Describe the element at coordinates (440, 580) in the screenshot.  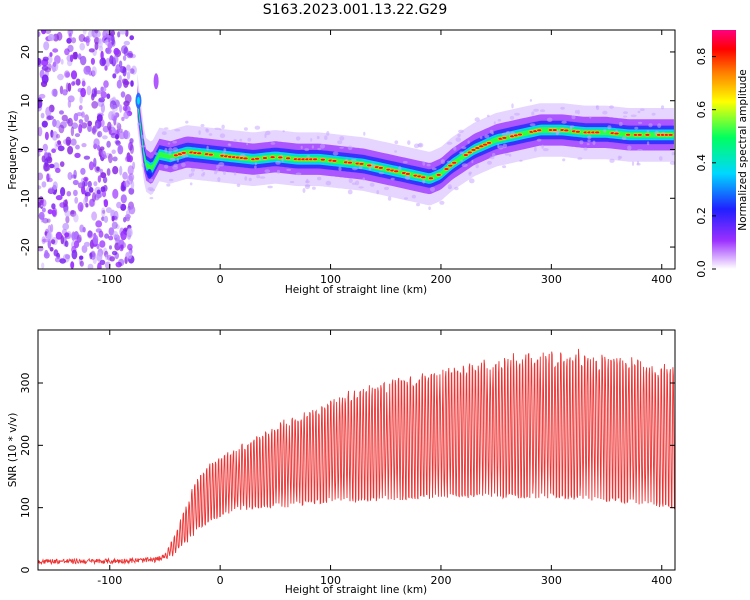
I see `snr-x-tick-label: 200` at that location.